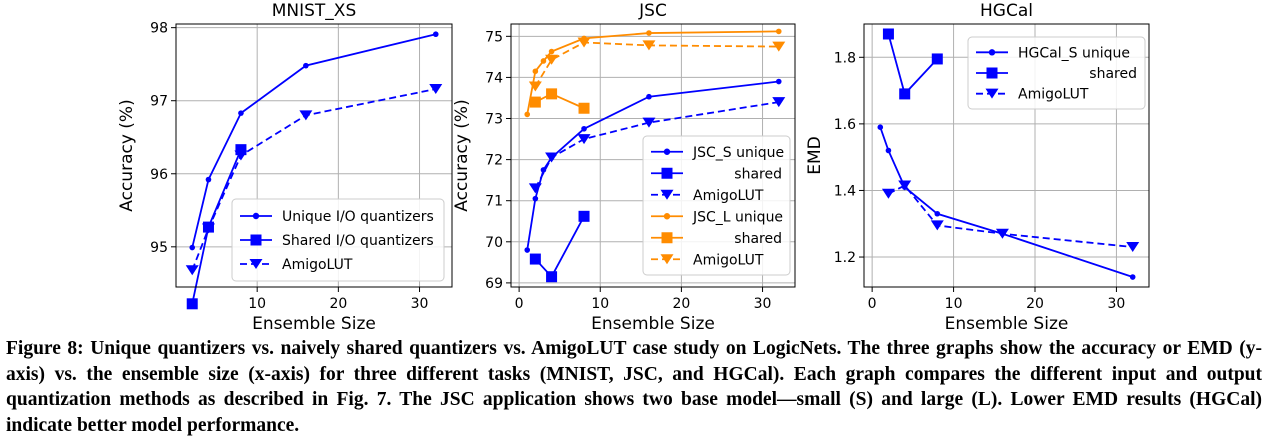  What do you see at coordinates (845, 58) in the screenshot?
I see `y-tick-label: 1.8` at bounding box center [845, 58].